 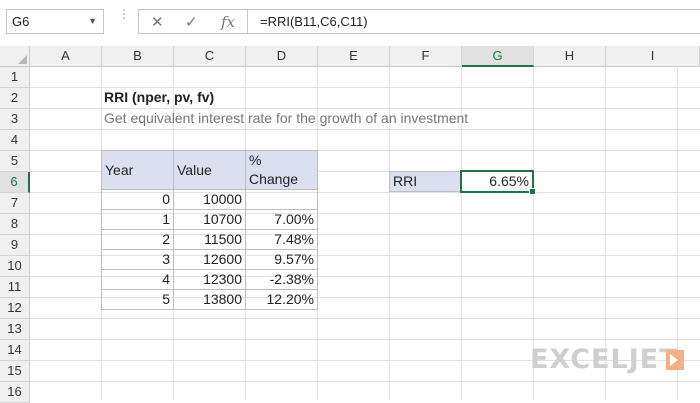 I want to click on year-cell: 4, so click(x=137, y=279).